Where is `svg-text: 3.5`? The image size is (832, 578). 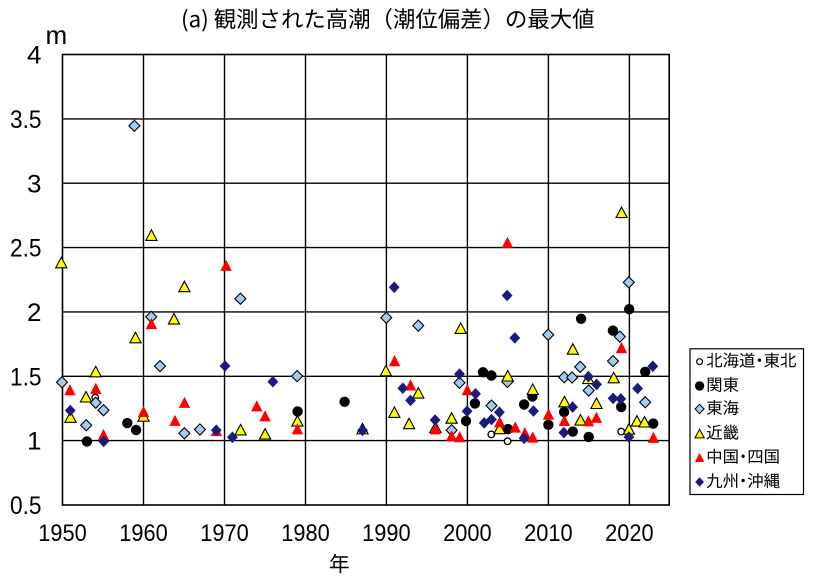
svg-text: 3.5 is located at coordinates (26, 120).